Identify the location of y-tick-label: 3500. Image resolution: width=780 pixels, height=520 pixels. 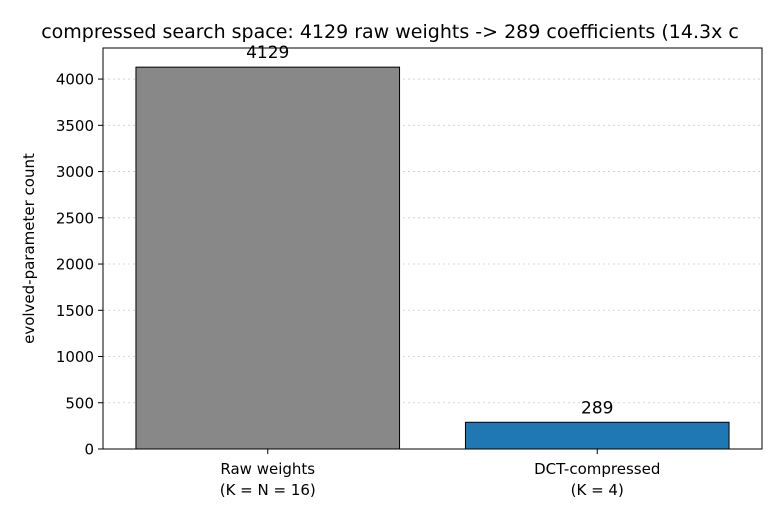
(75, 126).